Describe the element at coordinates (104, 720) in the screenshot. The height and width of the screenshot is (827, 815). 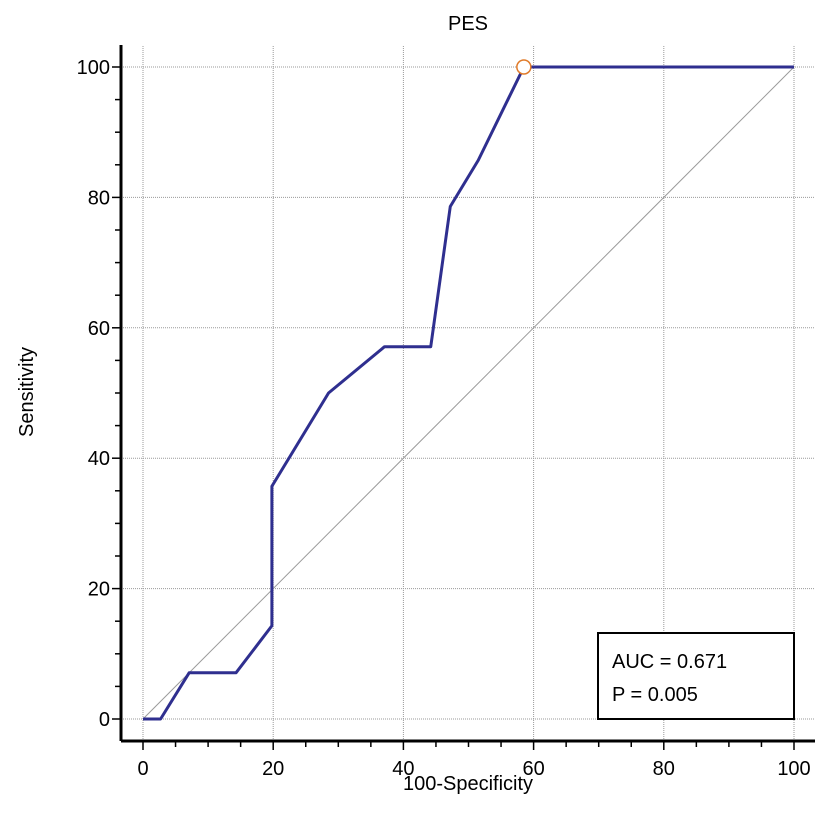
I see `y-tick-label: 0` at that location.